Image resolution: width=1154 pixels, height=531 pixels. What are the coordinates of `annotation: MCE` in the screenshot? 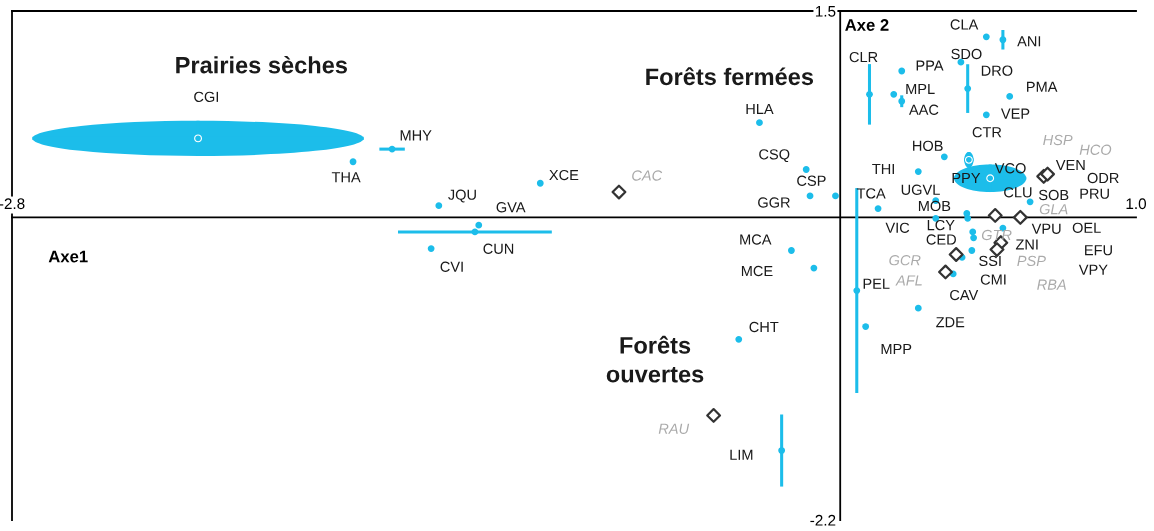 It's located at (757, 271).